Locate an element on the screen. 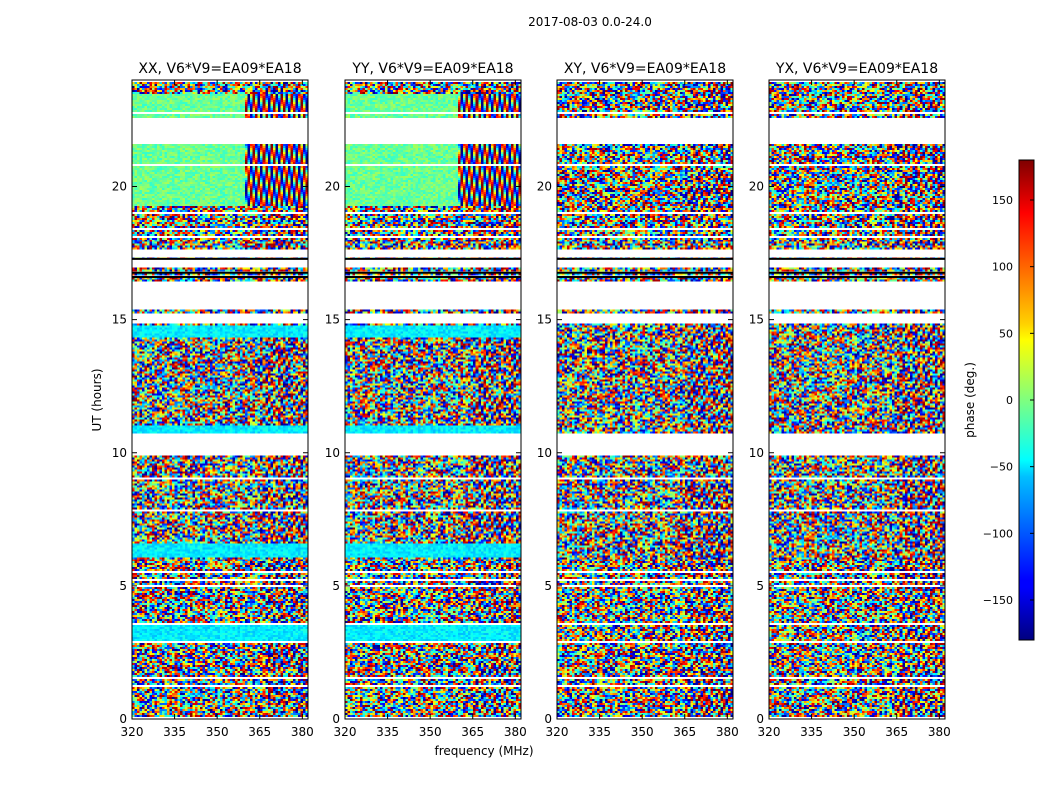 This screenshot has height=800, width=1050. colorbar-tick-label: 100 is located at coordinates (1002, 267).